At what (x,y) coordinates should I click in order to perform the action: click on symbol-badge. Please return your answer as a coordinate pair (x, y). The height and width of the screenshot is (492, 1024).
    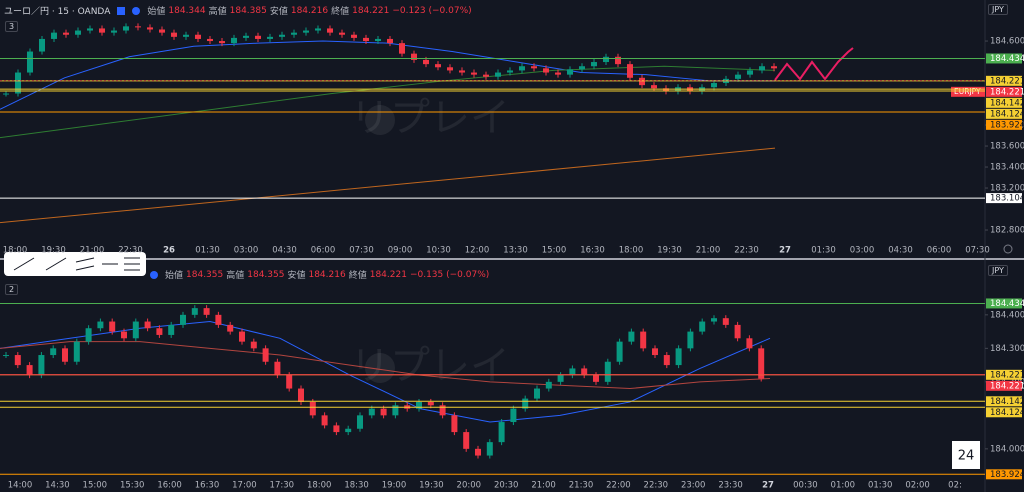
    Looking at the image, I should click on (968, 91).